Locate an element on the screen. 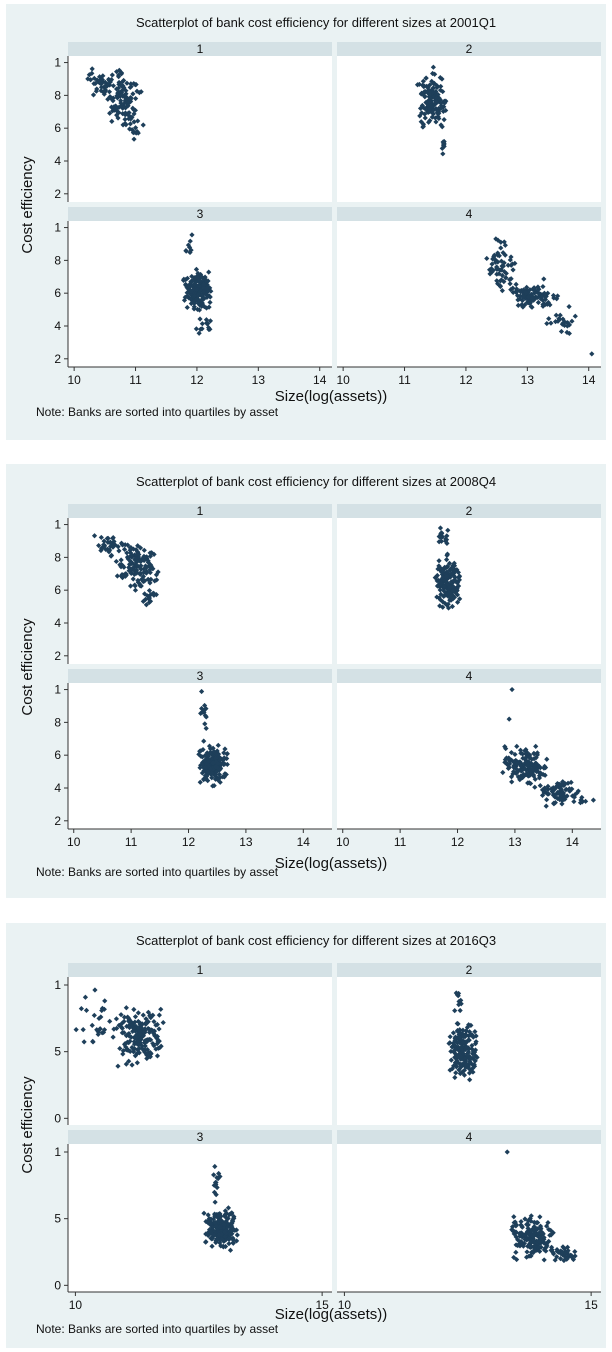  scatter-points is located at coordinates (431, 110).